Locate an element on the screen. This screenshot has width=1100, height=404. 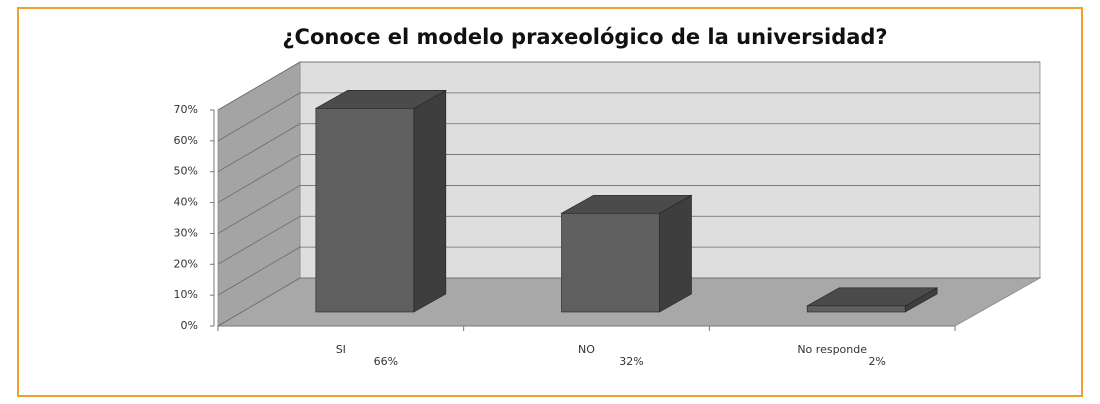
y-tick-label: 10% is located at coordinates (186, 294).